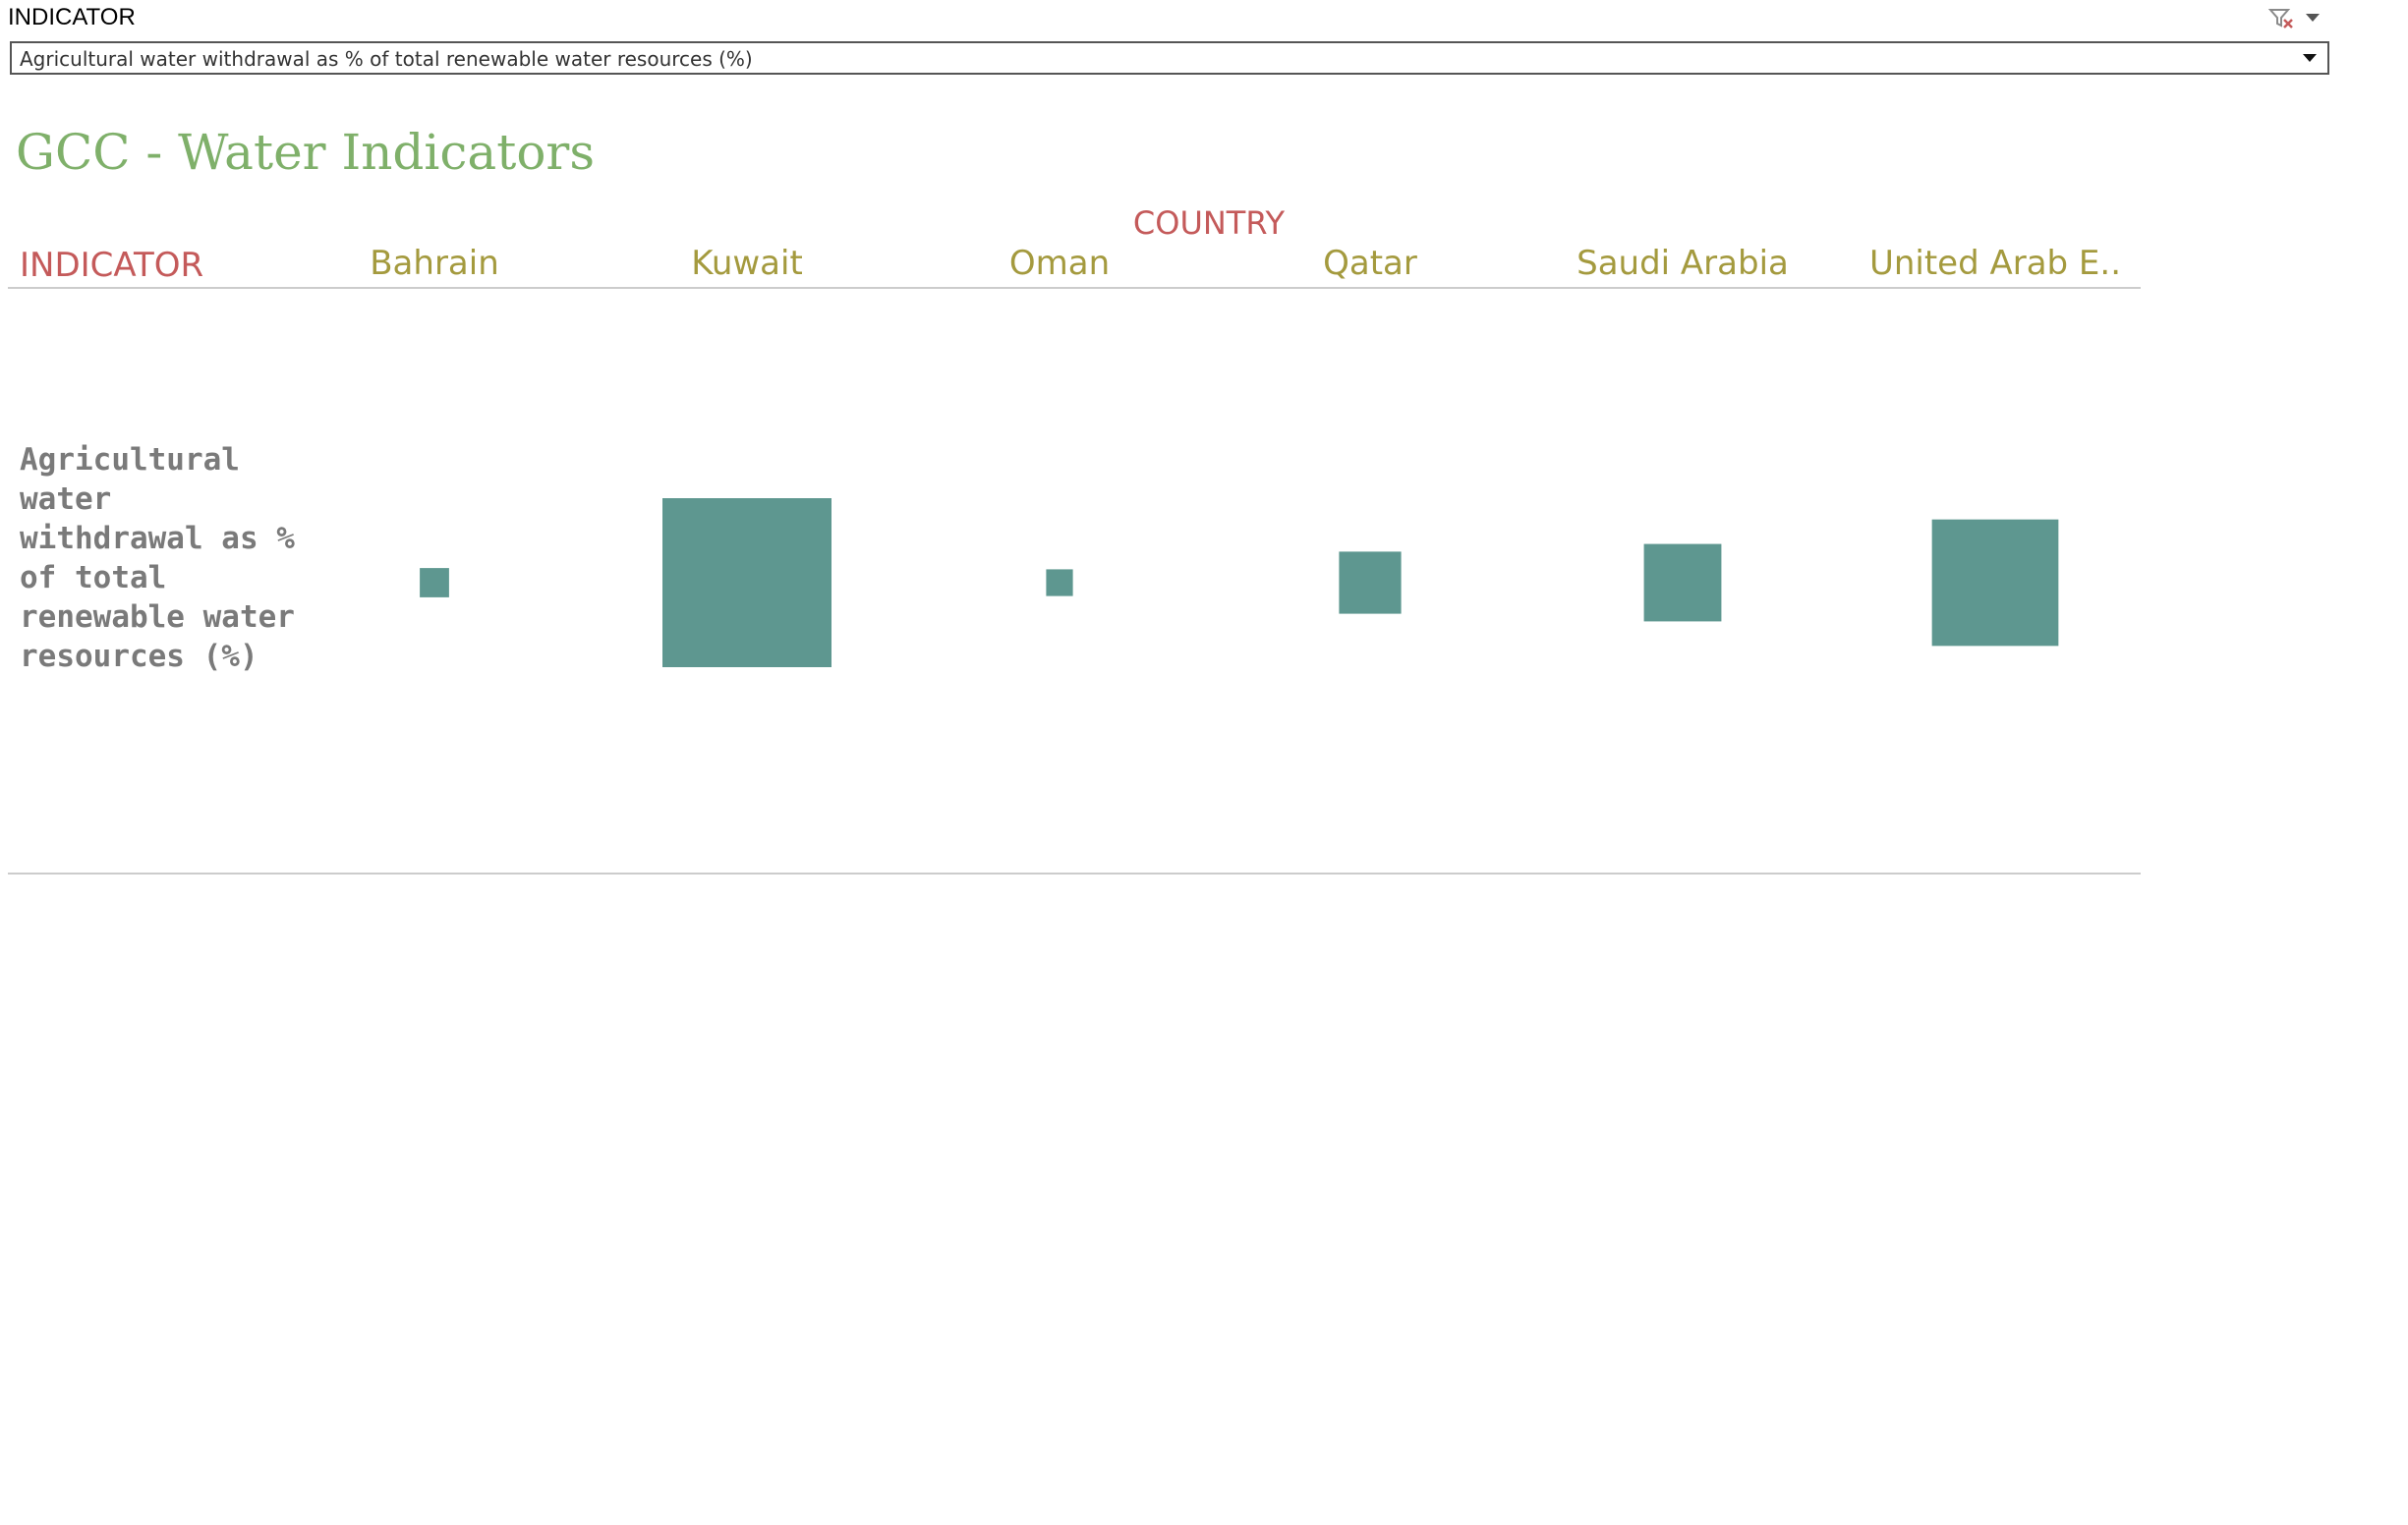 The width and height of the screenshot is (2408, 1525). Describe the element at coordinates (2280, 18) in the screenshot. I see `clear-filter-icon` at that location.